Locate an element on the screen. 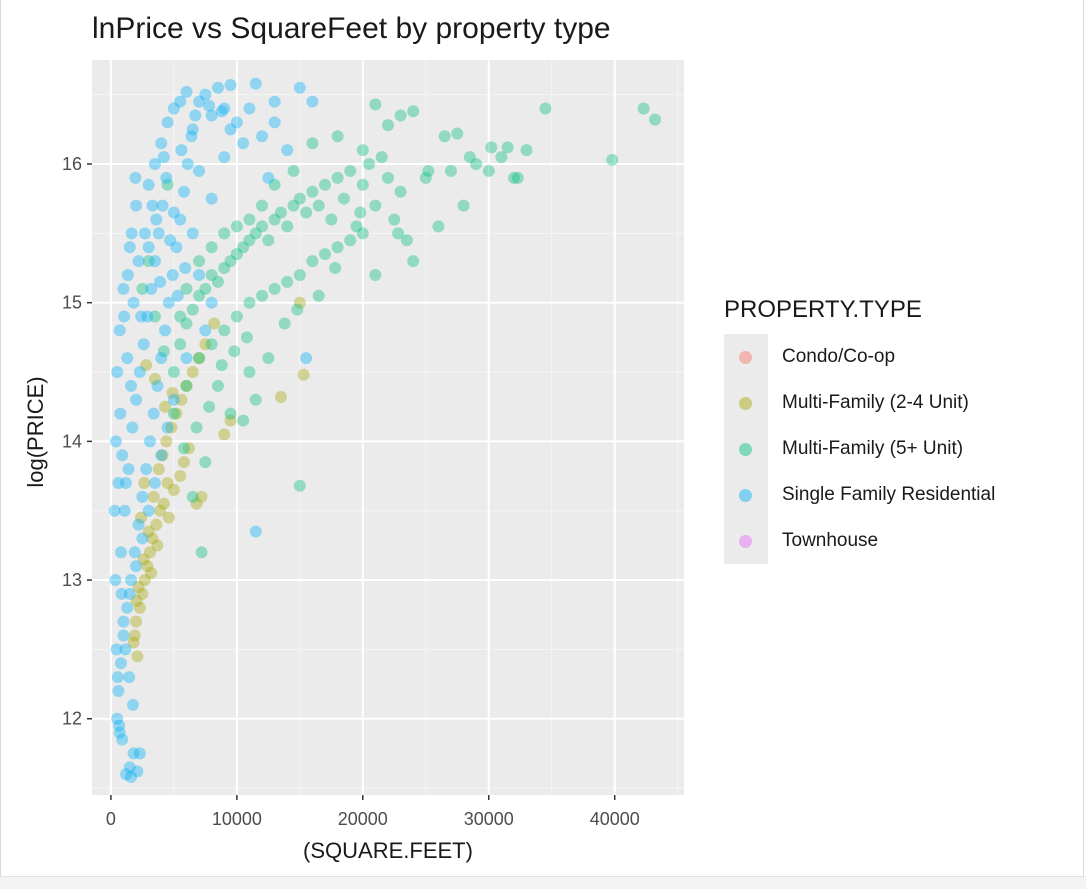 The image size is (1086, 889). y-axis-ticks: 12 13 14 15 16 is located at coordinates (77, 441).